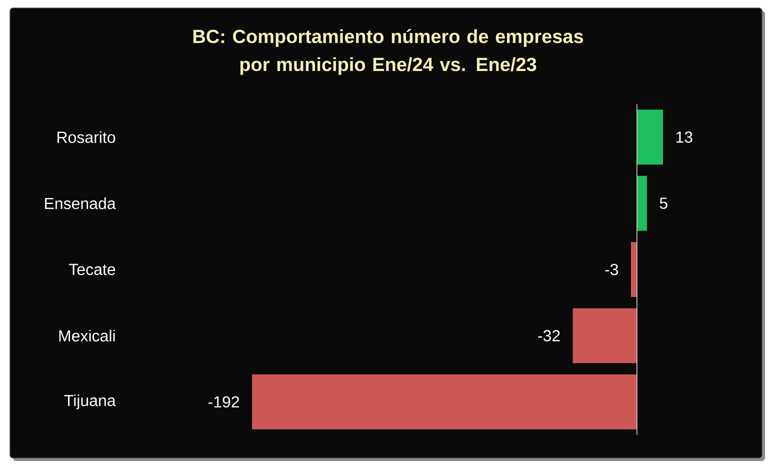 The width and height of the screenshot is (770, 470). Describe the element at coordinates (388, 52) in the screenshot. I see `chart-title: BC: Comportamiento número de empresas por municipio Ene/24 vs. Ene/23` at that location.